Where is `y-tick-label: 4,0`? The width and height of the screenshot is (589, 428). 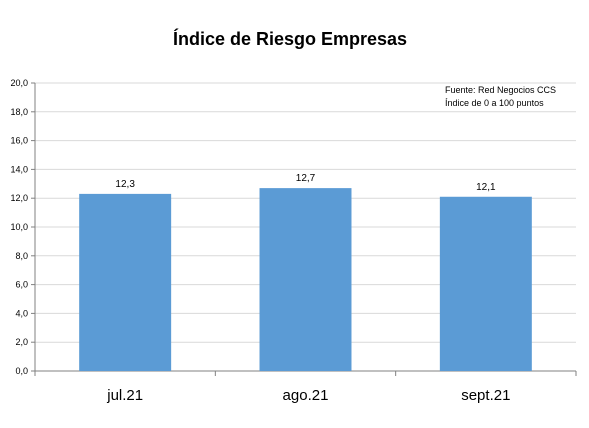 y-tick-label: 4,0 is located at coordinates (21, 313).